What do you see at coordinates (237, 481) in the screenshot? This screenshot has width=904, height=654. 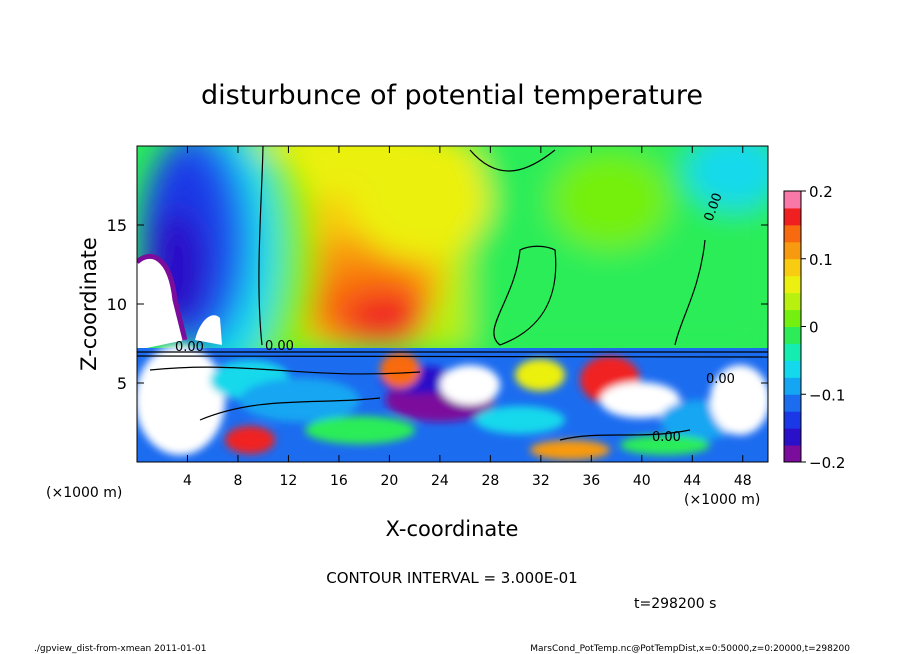 I see `x-tick-label: 8` at bounding box center [237, 481].